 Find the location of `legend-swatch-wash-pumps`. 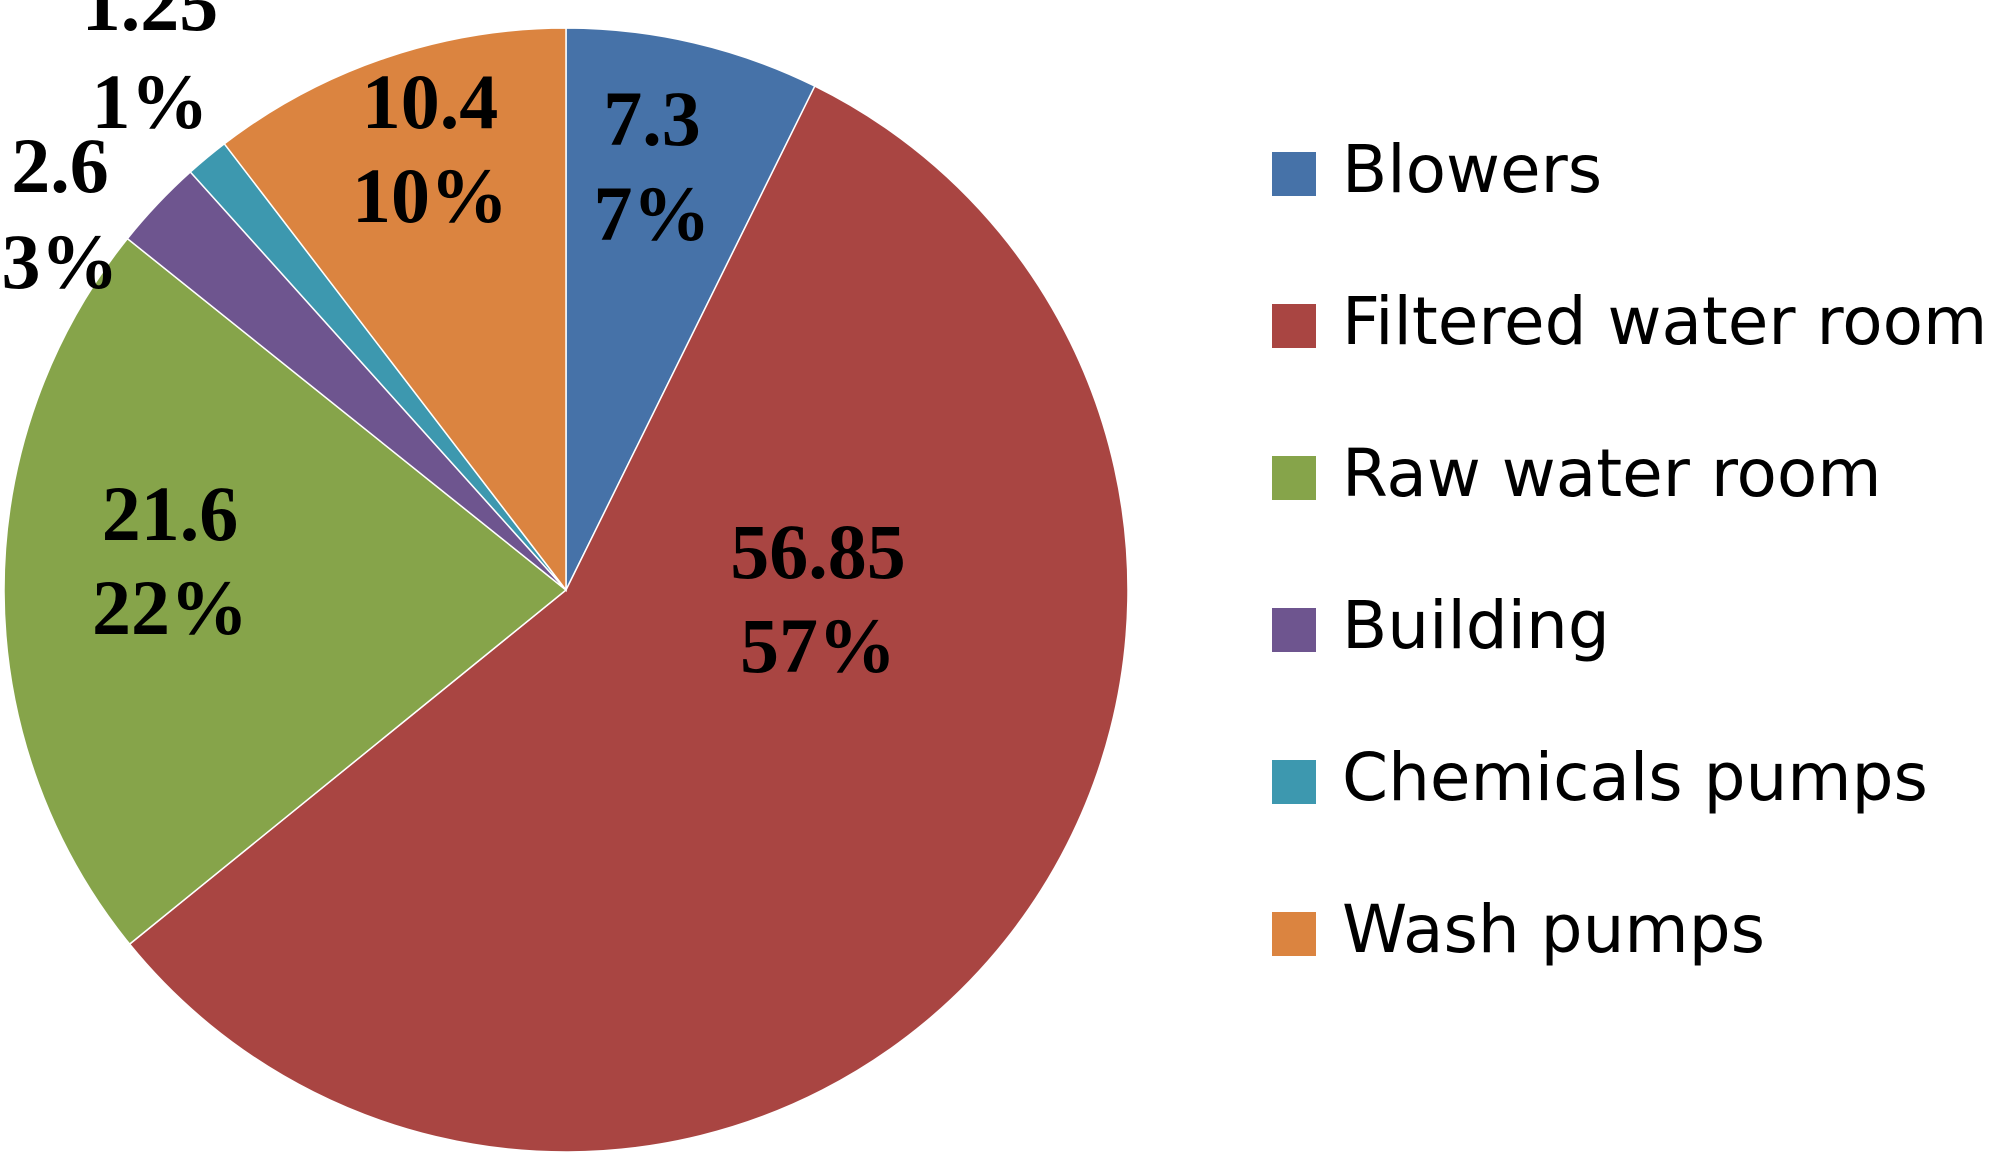

legend-swatch-wash-pumps is located at coordinates (1294, 934).